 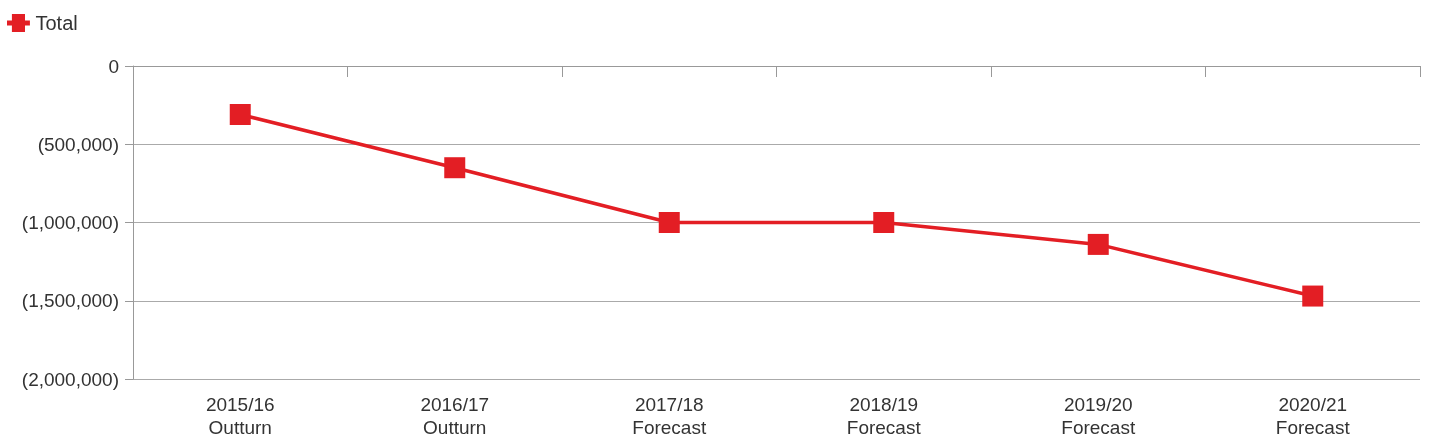 What do you see at coordinates (70, 301) in the screenshot?
I see `y-tick-label: (1,500,000)` at bounding box center [70, 301].